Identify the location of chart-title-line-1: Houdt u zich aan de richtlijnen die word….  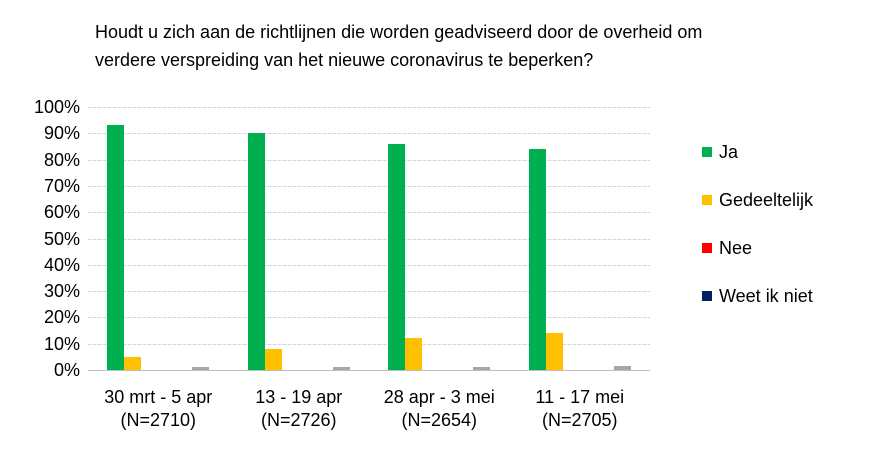
(399, 32).